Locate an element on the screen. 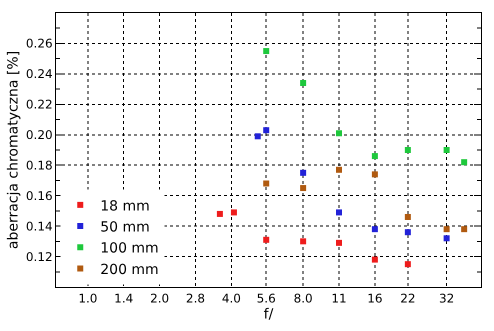 The image size is (494, 331). x-axis-title: f/ is located at coordinates (269, 314).